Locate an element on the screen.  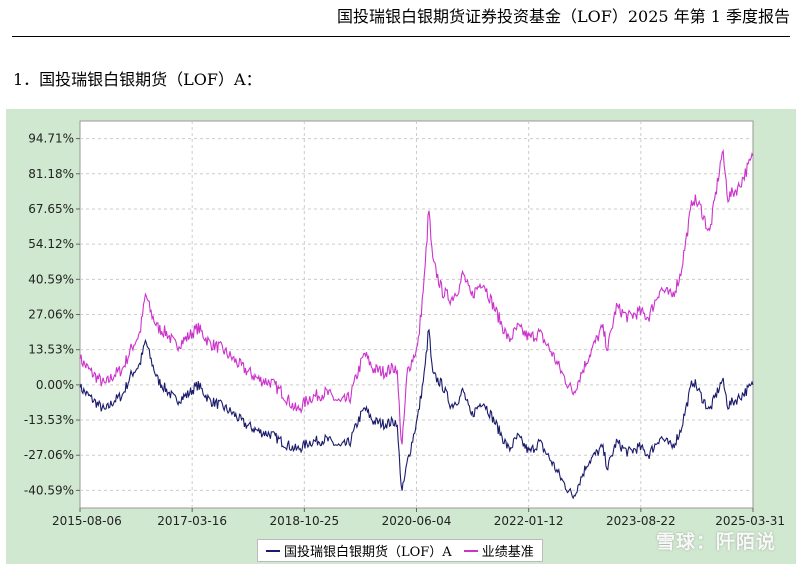
y-tick-label: 27.06% is located at coordinates (51, 315).